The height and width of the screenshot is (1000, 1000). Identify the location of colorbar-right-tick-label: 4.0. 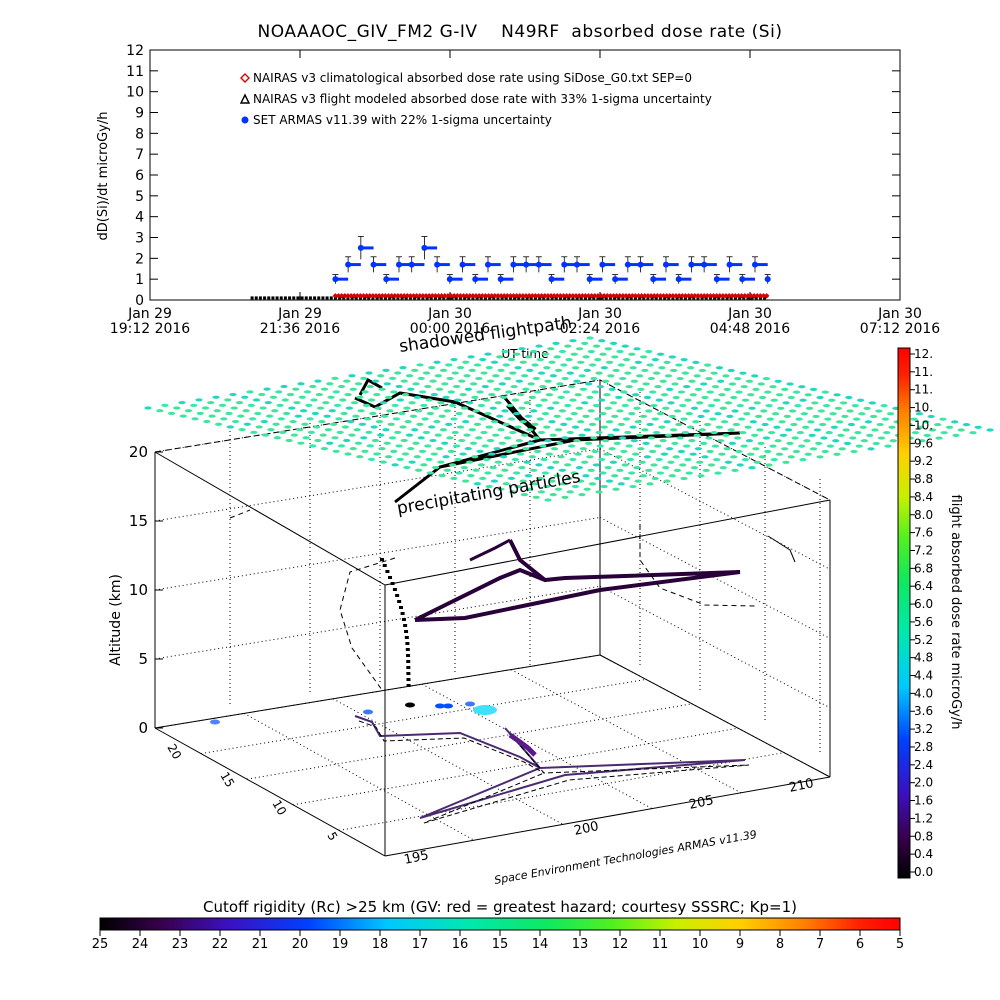
(923, 693).